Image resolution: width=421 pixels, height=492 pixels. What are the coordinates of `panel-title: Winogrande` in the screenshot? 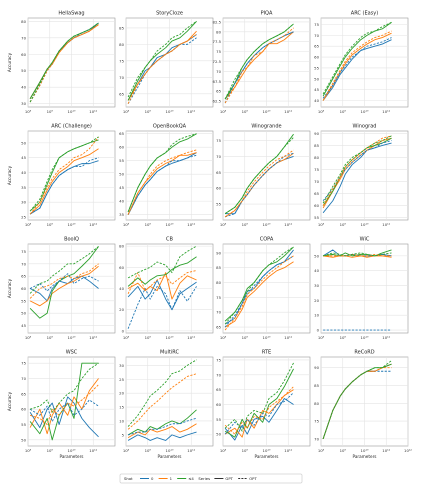 It's located at (266, 127).